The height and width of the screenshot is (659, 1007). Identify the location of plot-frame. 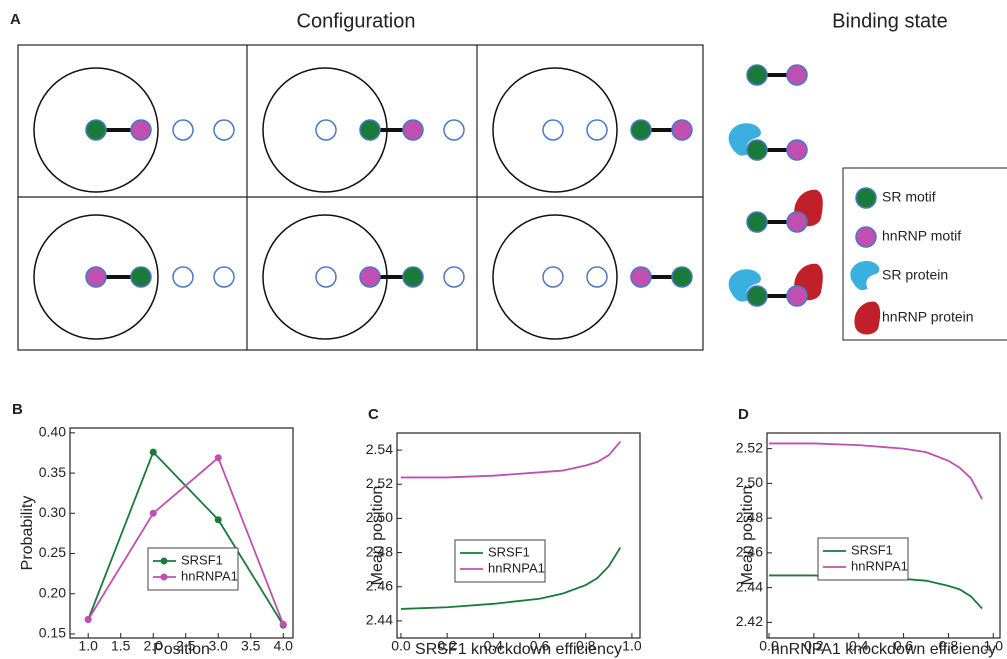
(518, 535).